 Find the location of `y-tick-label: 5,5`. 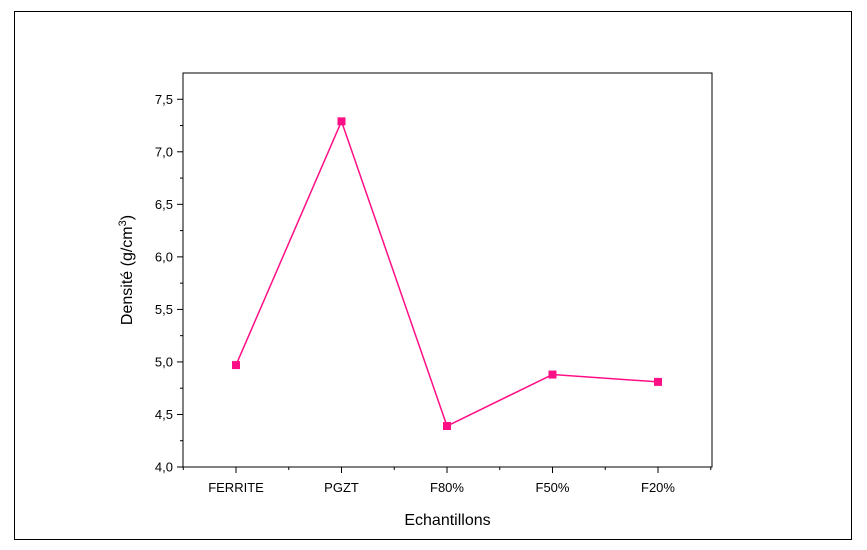

y-tick-label: 5,5 is located at coordinates (164, 309).